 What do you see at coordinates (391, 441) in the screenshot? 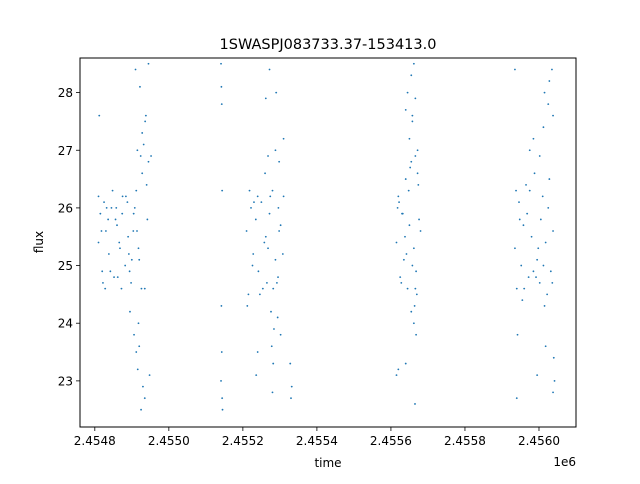
I see `x-tick-label: 2.4556` at bounding box center [391, 441].